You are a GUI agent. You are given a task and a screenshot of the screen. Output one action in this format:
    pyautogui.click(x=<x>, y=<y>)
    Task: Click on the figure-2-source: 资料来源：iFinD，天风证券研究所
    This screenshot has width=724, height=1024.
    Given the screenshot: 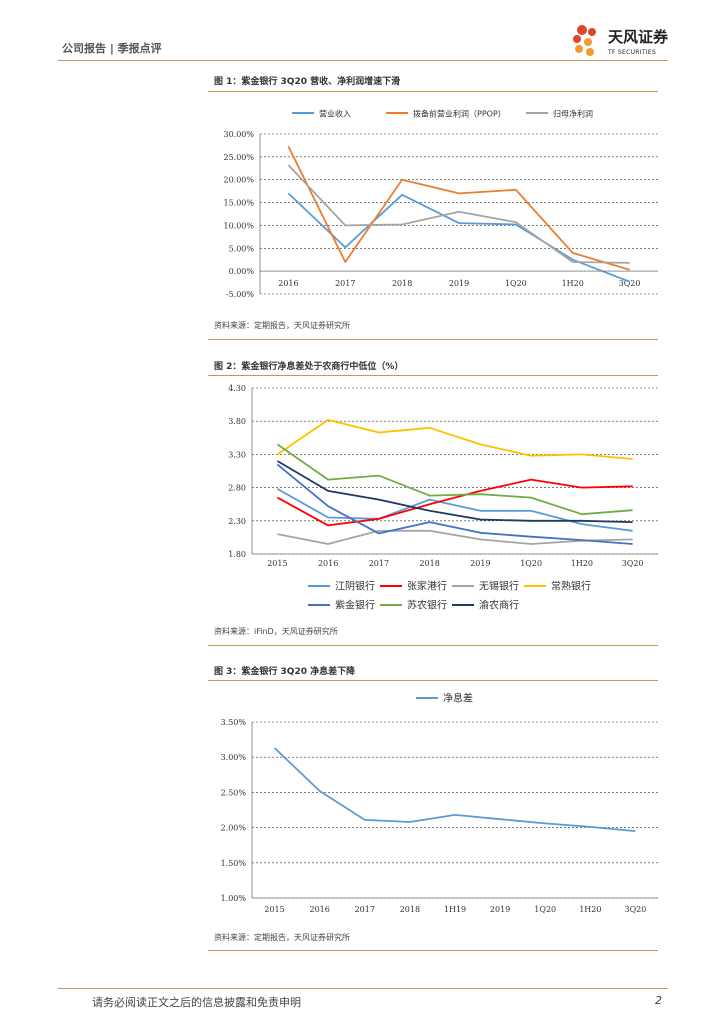 What is the action you would take?
    pyautogui.click(x=276, y=631)
    